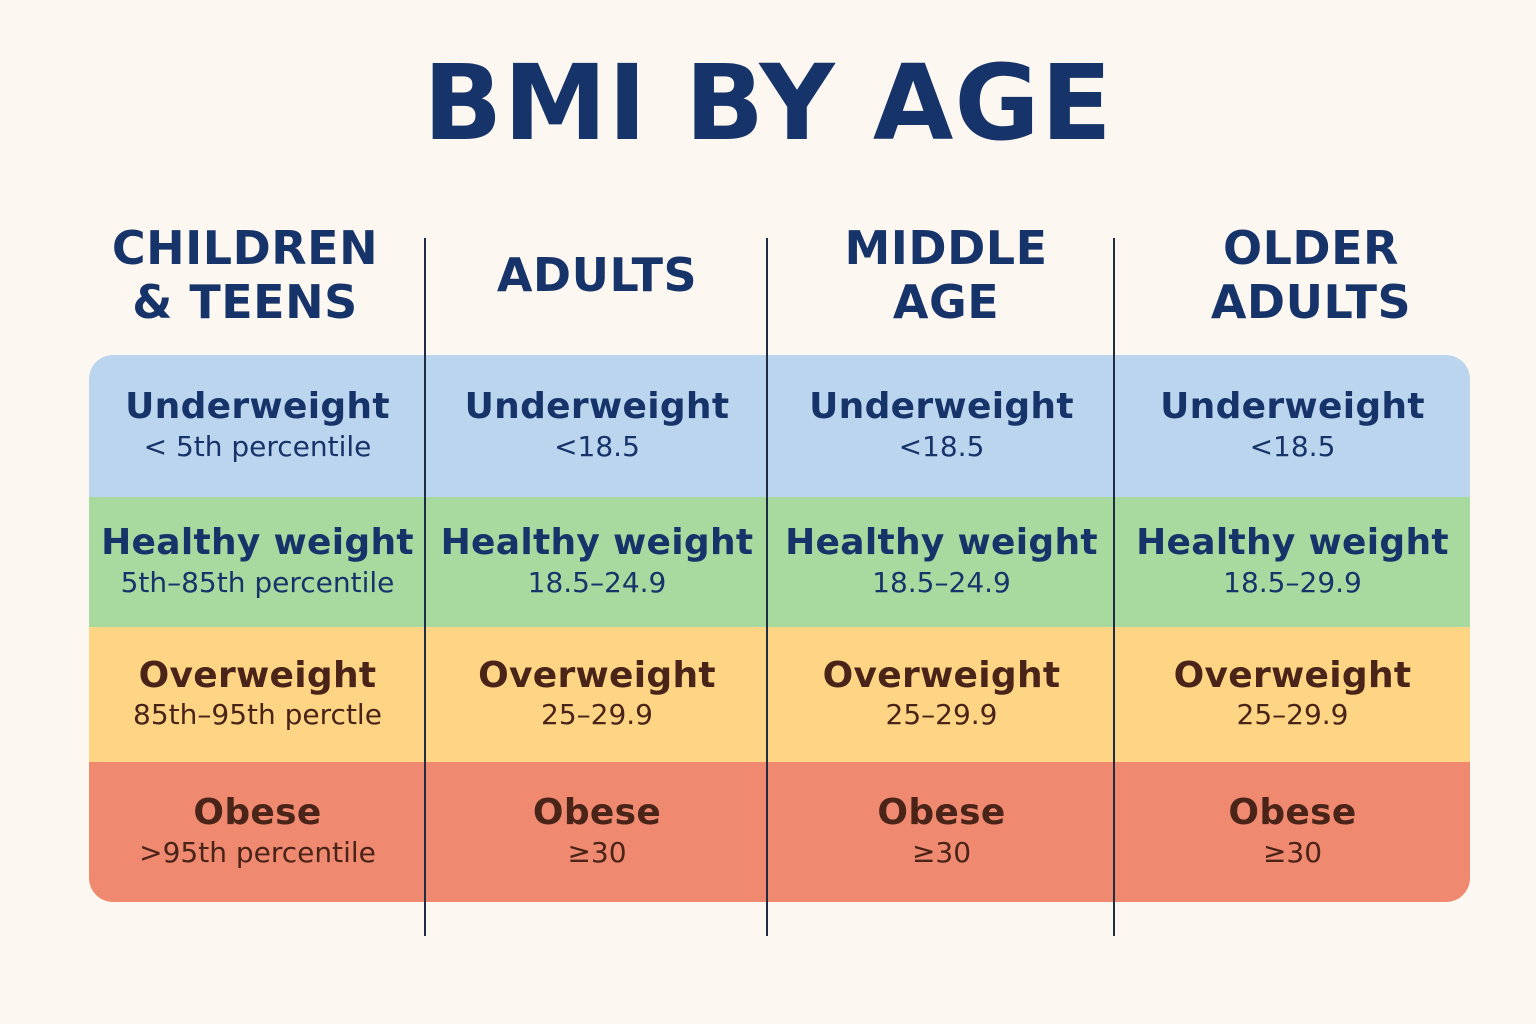 Image resolution: width=1536 pixels, height=1024 pixels. I want to click on column-header: ADULTS, so click(597, 274).